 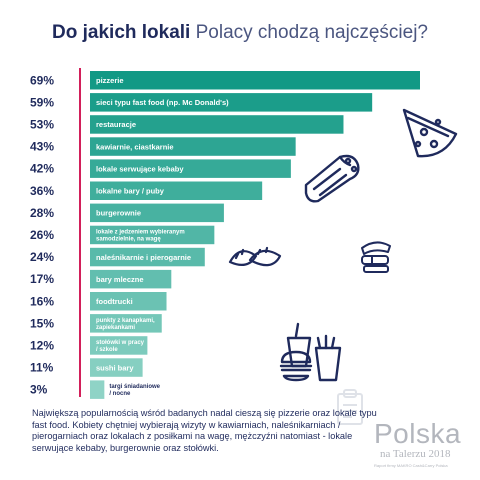 What do you see at coordinates (415, 454) in the screenshot?
I see `logo-sub-text: na Talerzu 2018` at bounding box center [415, 454].